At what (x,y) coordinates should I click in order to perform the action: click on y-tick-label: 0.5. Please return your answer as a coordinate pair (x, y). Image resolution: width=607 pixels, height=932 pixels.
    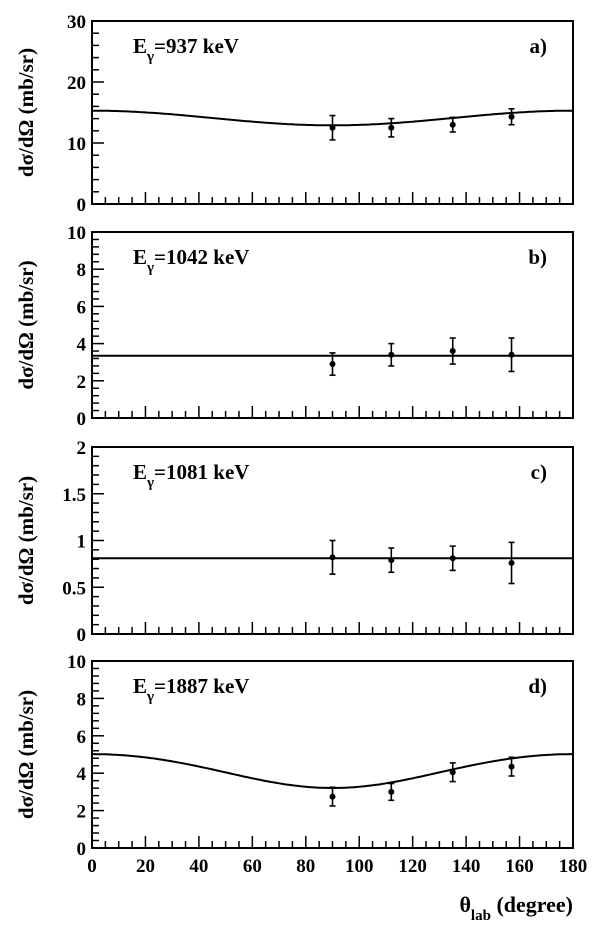
    Looking at the image, I should click on (74, 588).